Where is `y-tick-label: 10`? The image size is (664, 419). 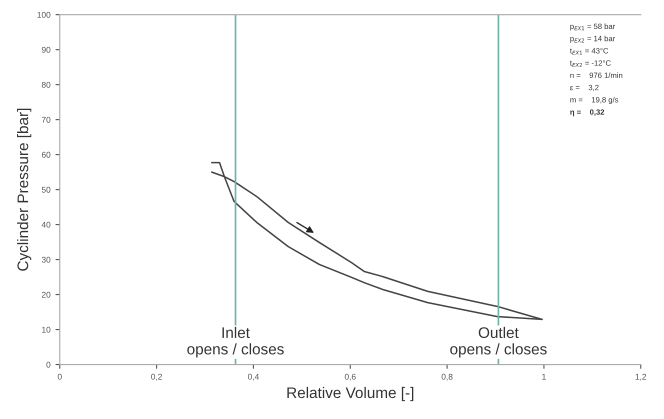
y-tick-label: 10 is located at coordinates (46, 329).